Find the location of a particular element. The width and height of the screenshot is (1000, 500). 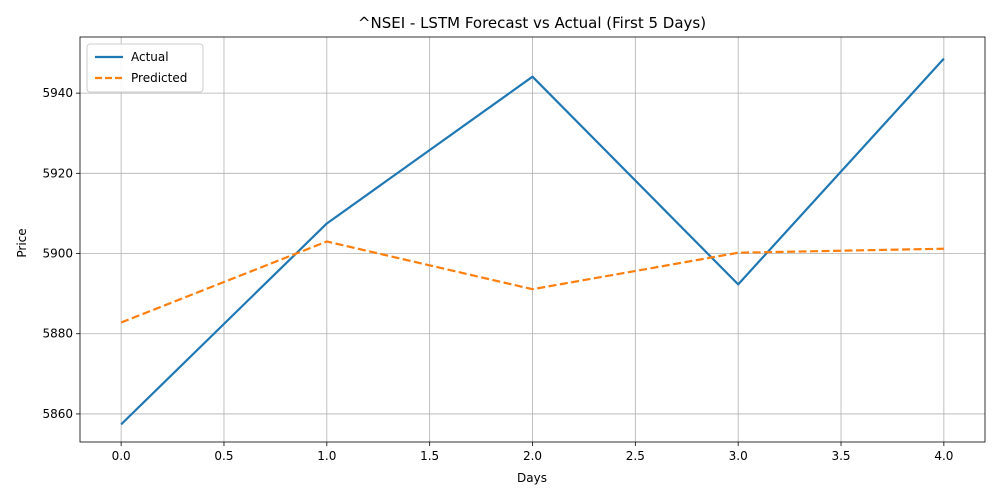

x-tick-label: 0.0 is located at coordinates (121, 456).